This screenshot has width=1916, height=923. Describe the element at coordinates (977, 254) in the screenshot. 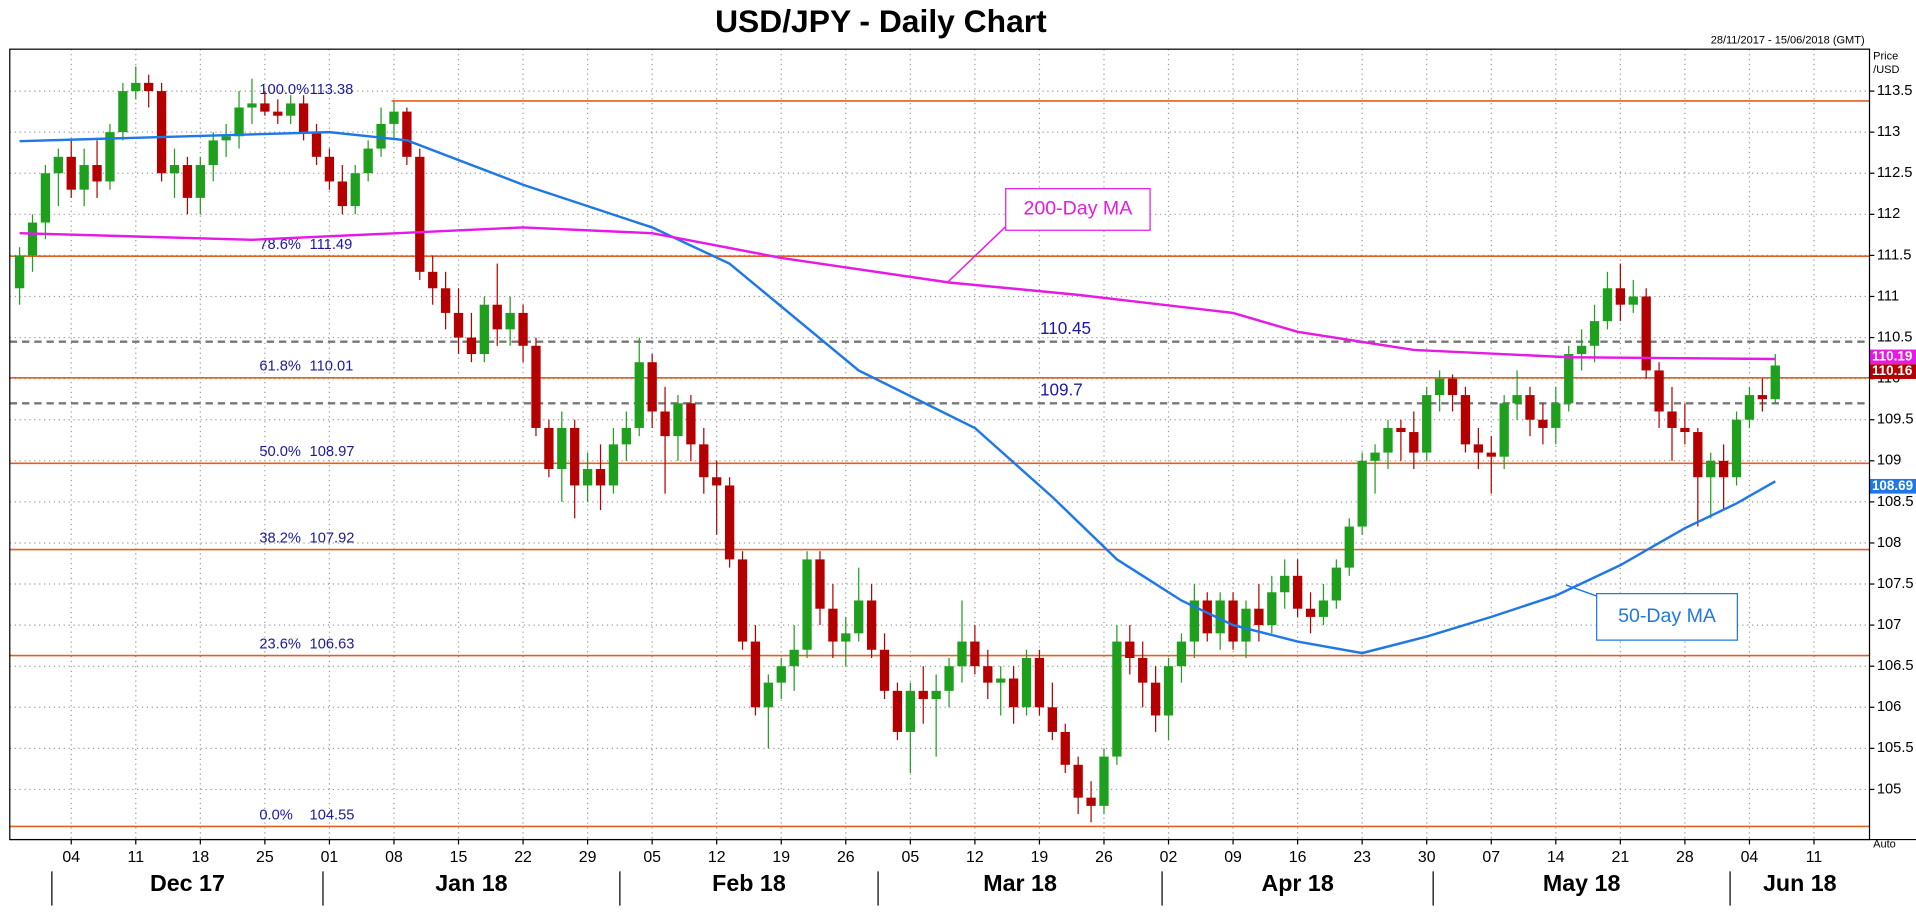

I see `annotation-arrow` at that location.